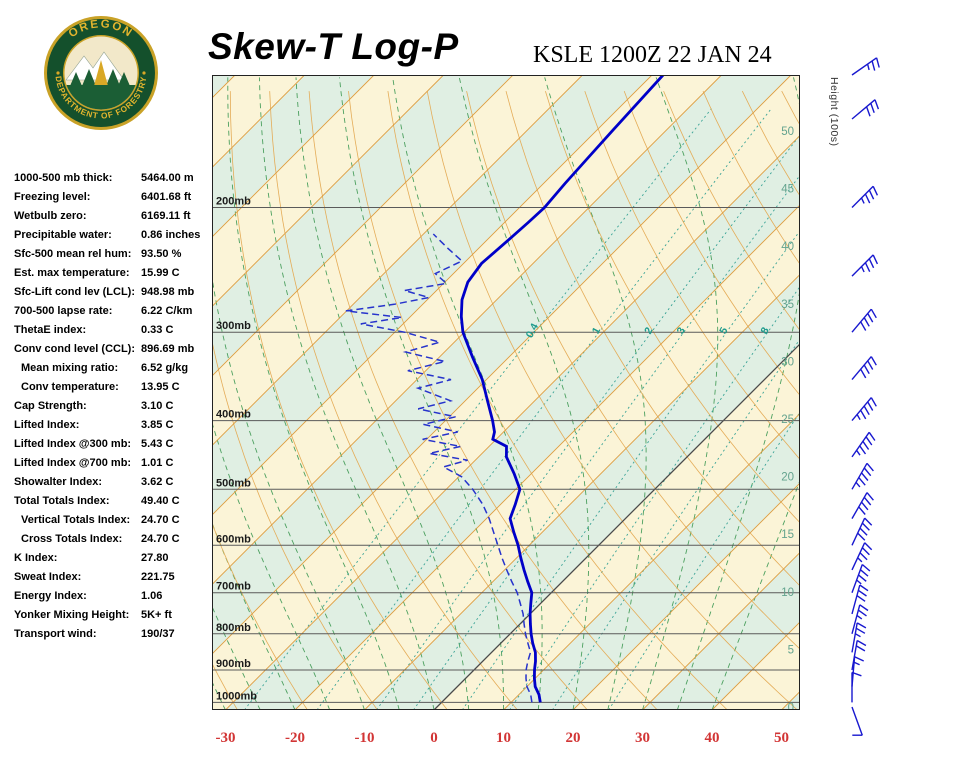 Image resolution: width=960 pixels, height=768 pixels. Describe the element at coordinates (63, 311) in the screenshot. I see `stat-label: 700-500 lapse rate:` at that location.